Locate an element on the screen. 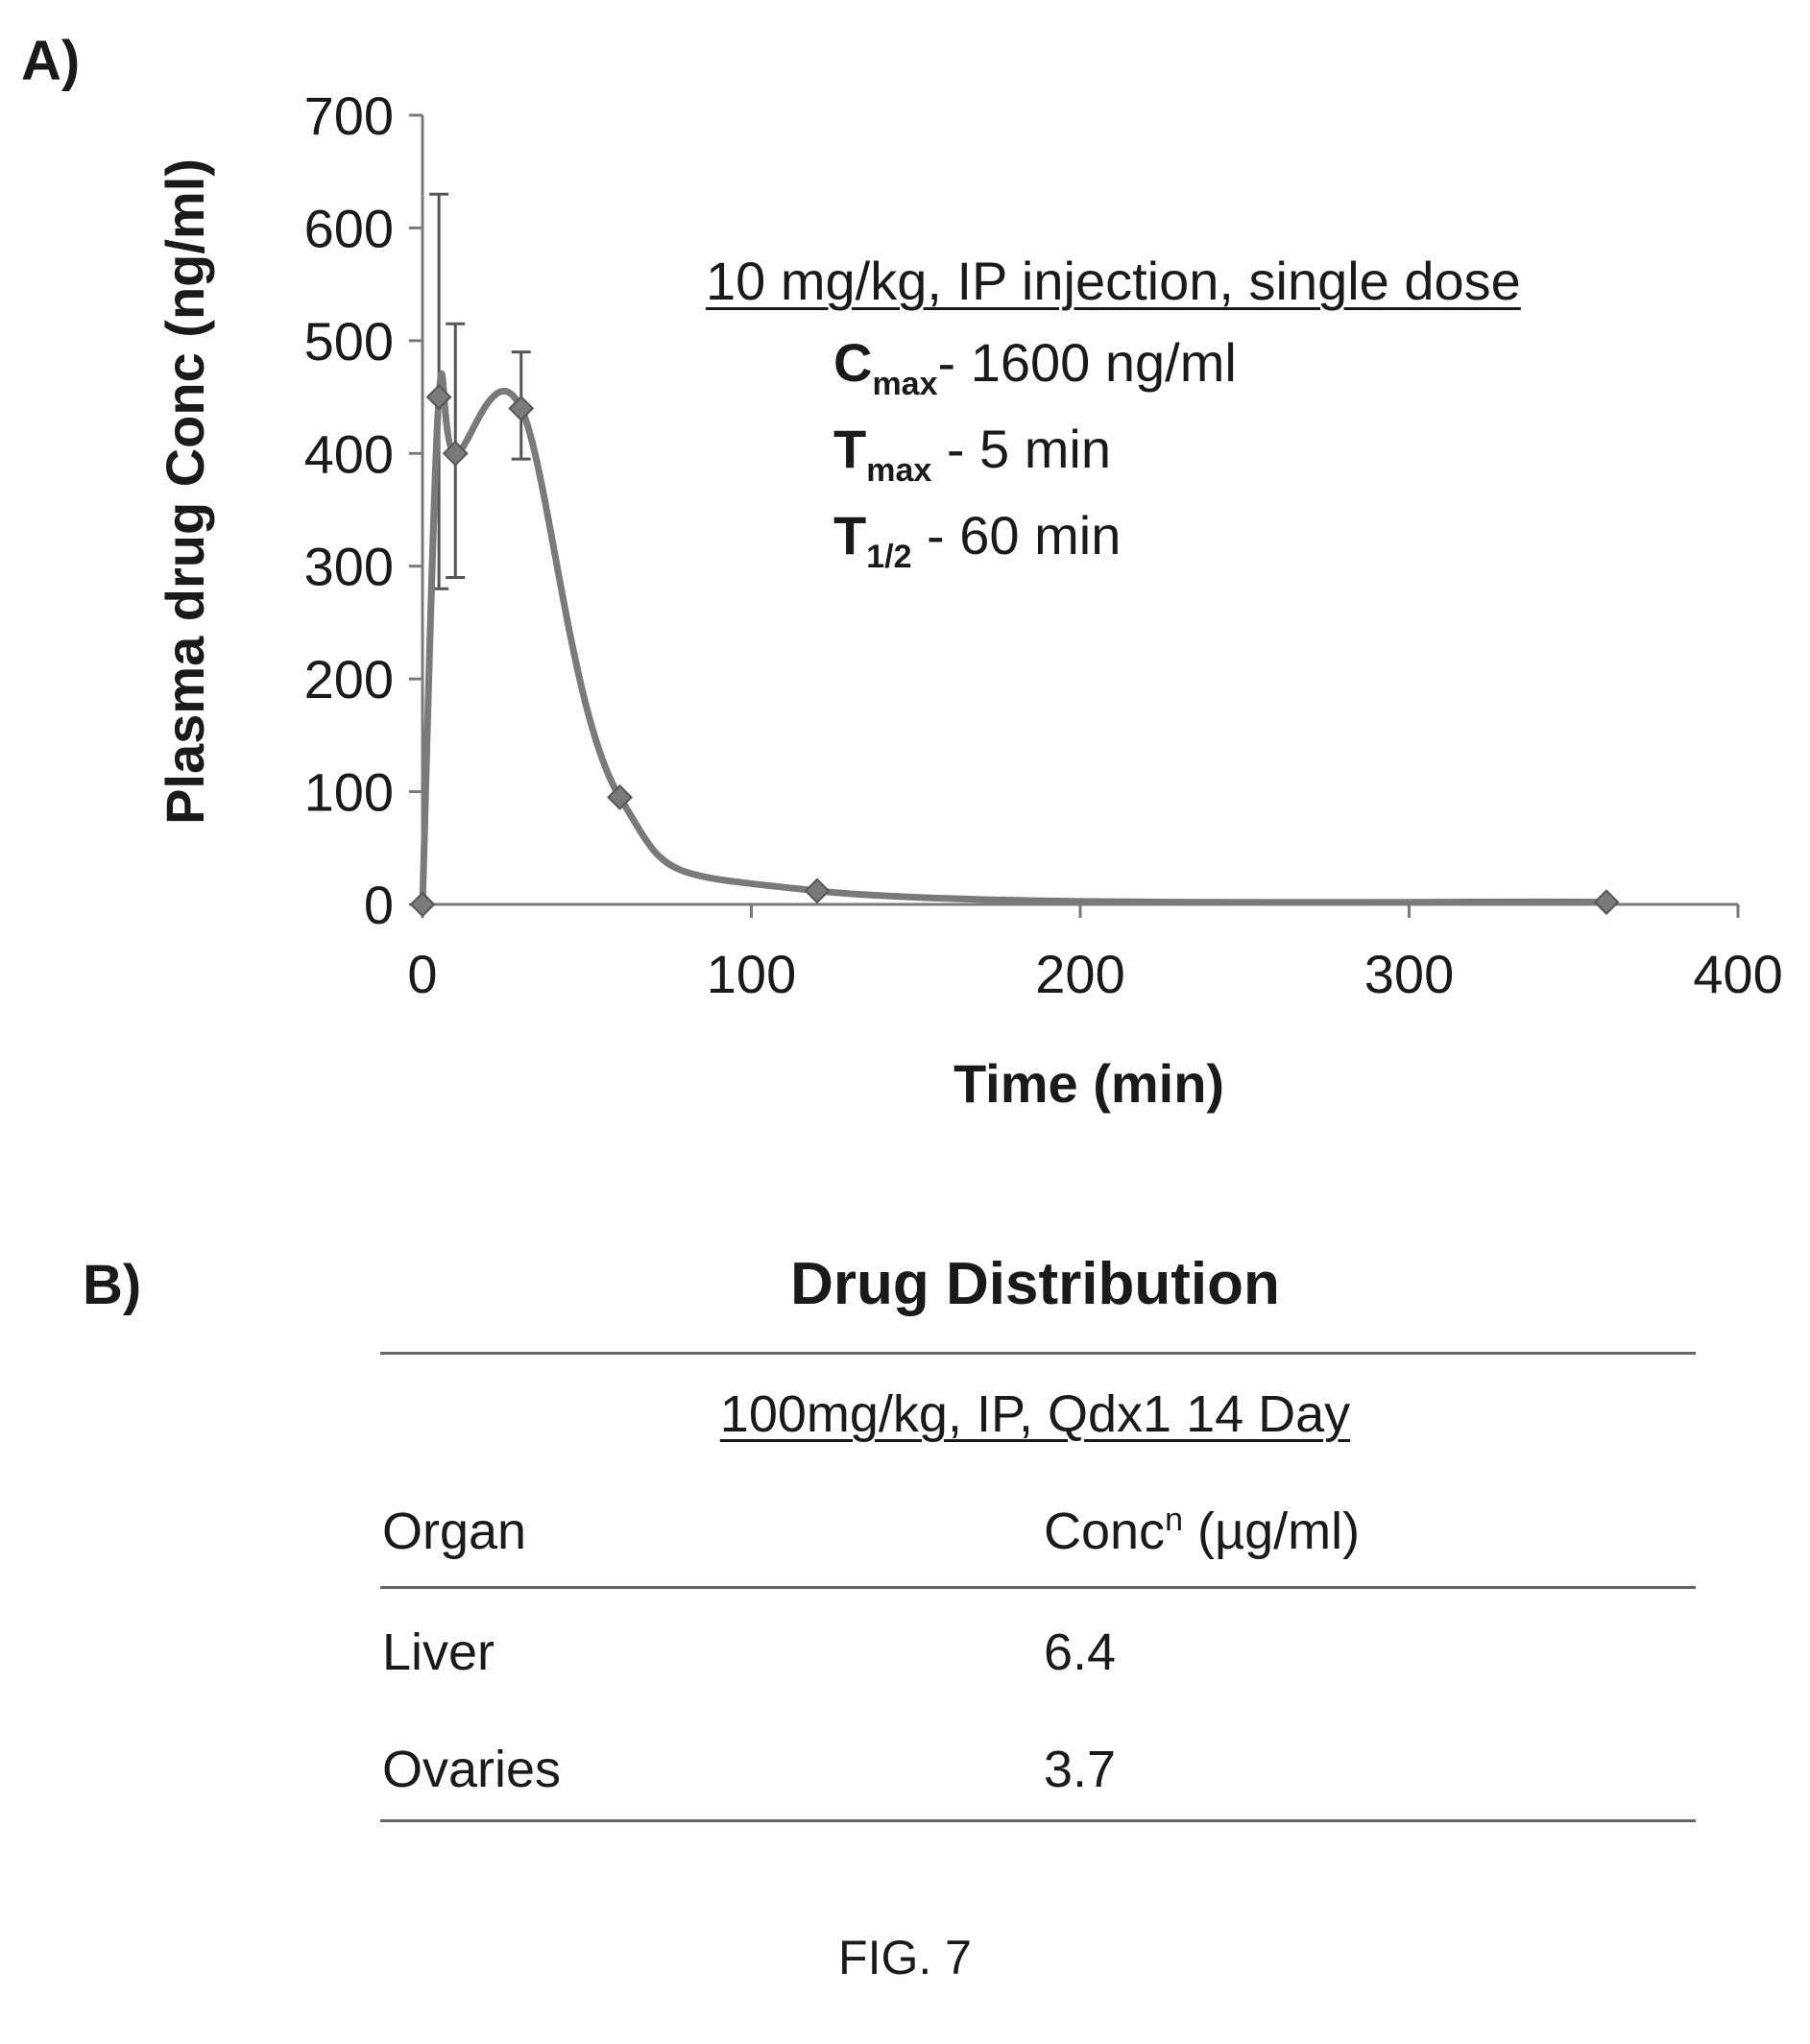  y-tick-label: 0 is located at coordinates (379, 905).